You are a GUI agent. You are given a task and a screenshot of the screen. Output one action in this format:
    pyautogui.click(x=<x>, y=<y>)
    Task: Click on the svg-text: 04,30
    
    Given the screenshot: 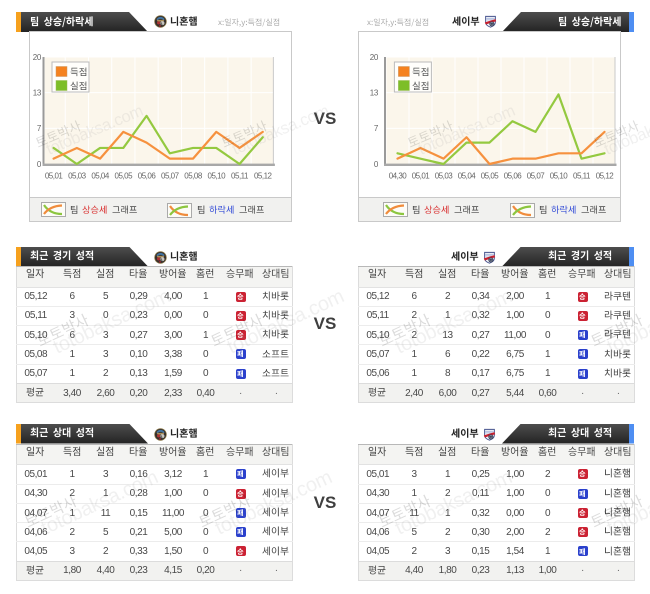 What is the action you would take?
    pyautogui.click(x=398, y=176)
    